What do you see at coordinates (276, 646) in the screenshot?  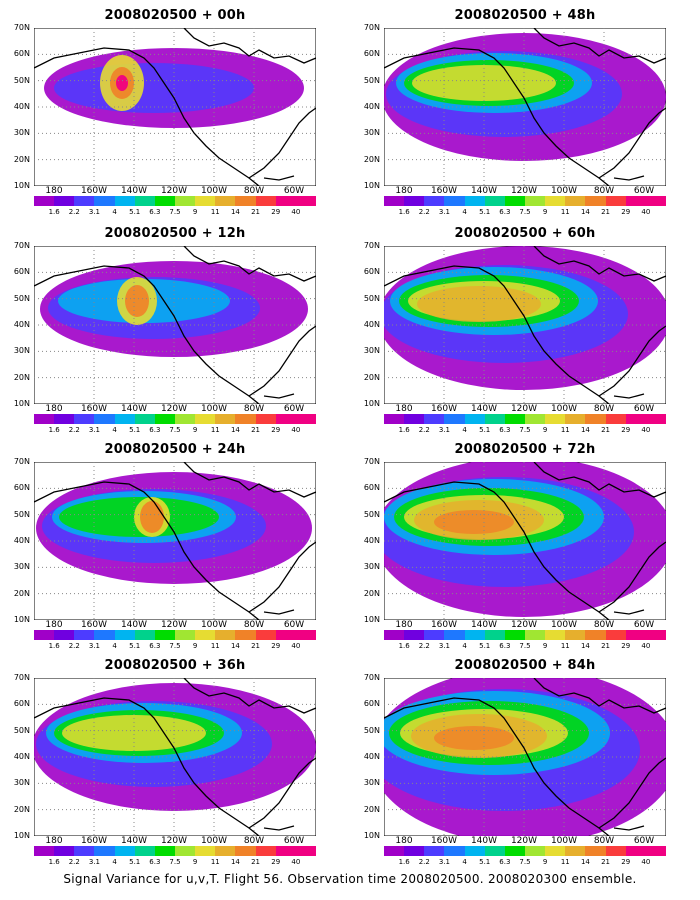 I see `colorbar-label: 29` at bounding box center [276, 646].